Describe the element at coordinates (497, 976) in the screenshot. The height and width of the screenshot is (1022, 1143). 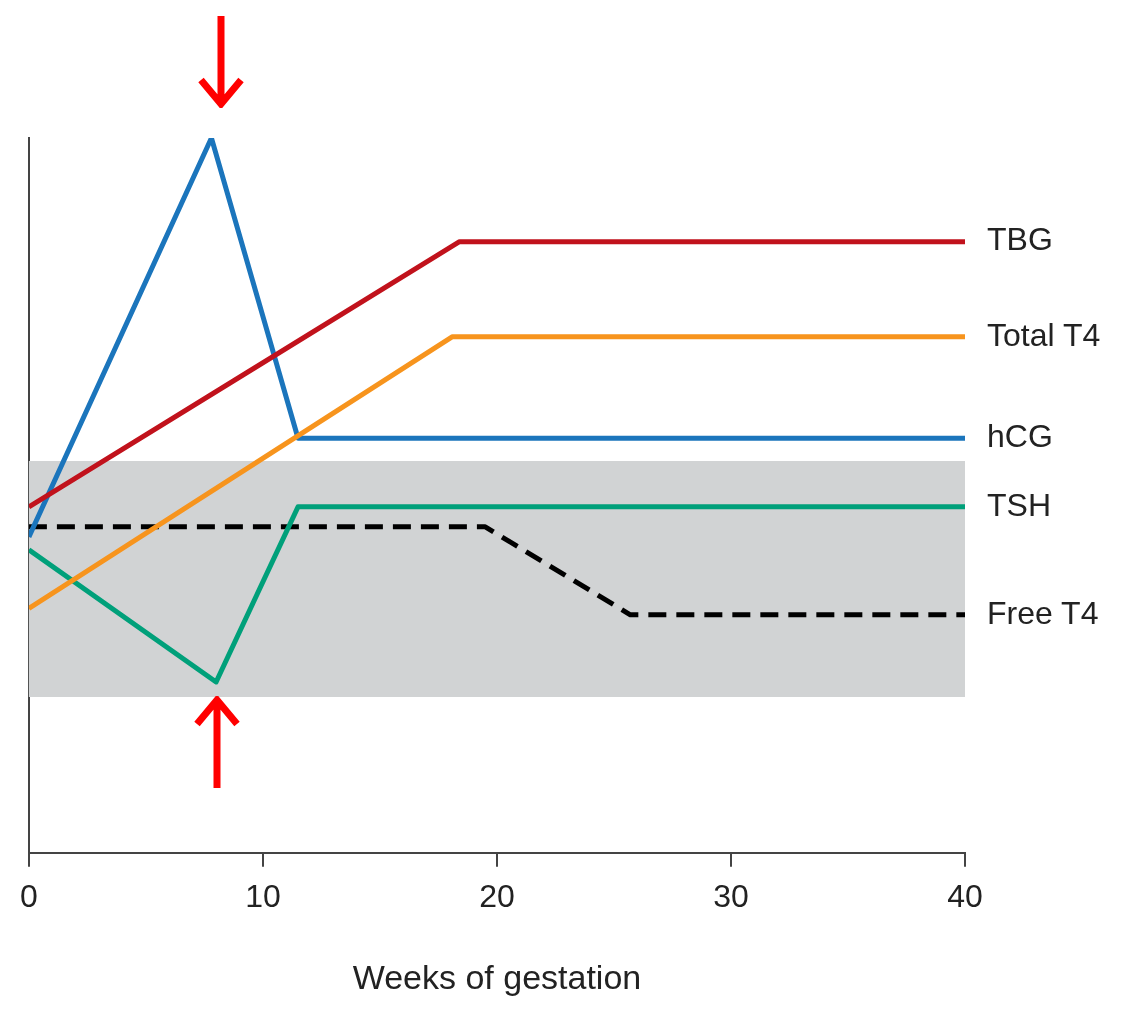
I see `x-axis-title: Weeks of gestation` at that location.